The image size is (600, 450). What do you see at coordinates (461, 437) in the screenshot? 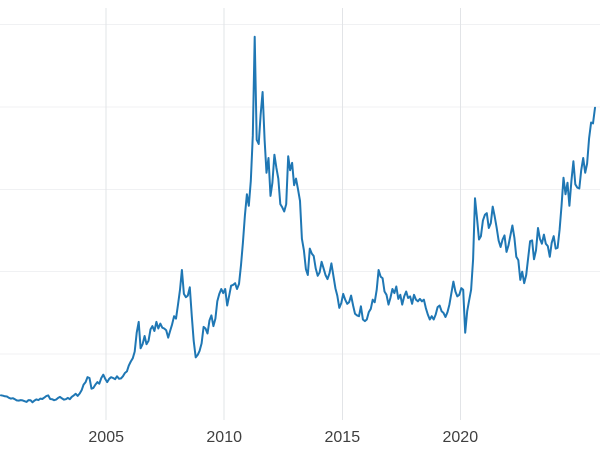
I see `x-tick-label-2020: 2020` at bounding box center [461, 437].